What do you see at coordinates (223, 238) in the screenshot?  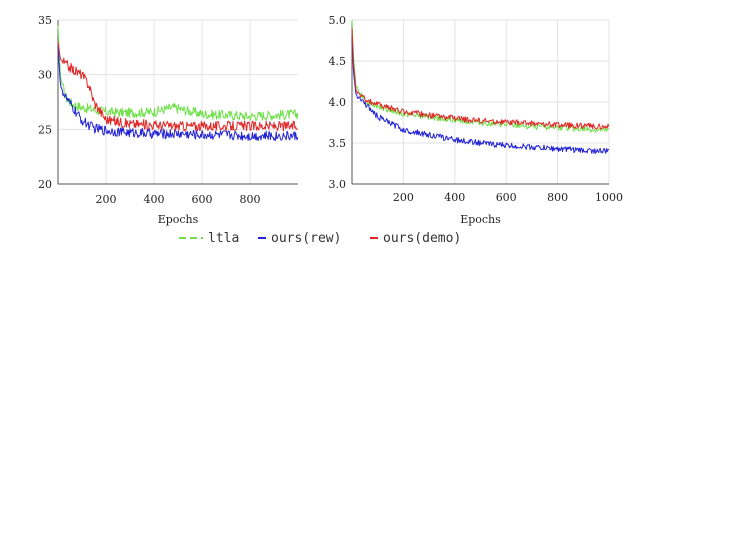 I see `legend-label-ltla: ltla` at bounding box center [223, 238].